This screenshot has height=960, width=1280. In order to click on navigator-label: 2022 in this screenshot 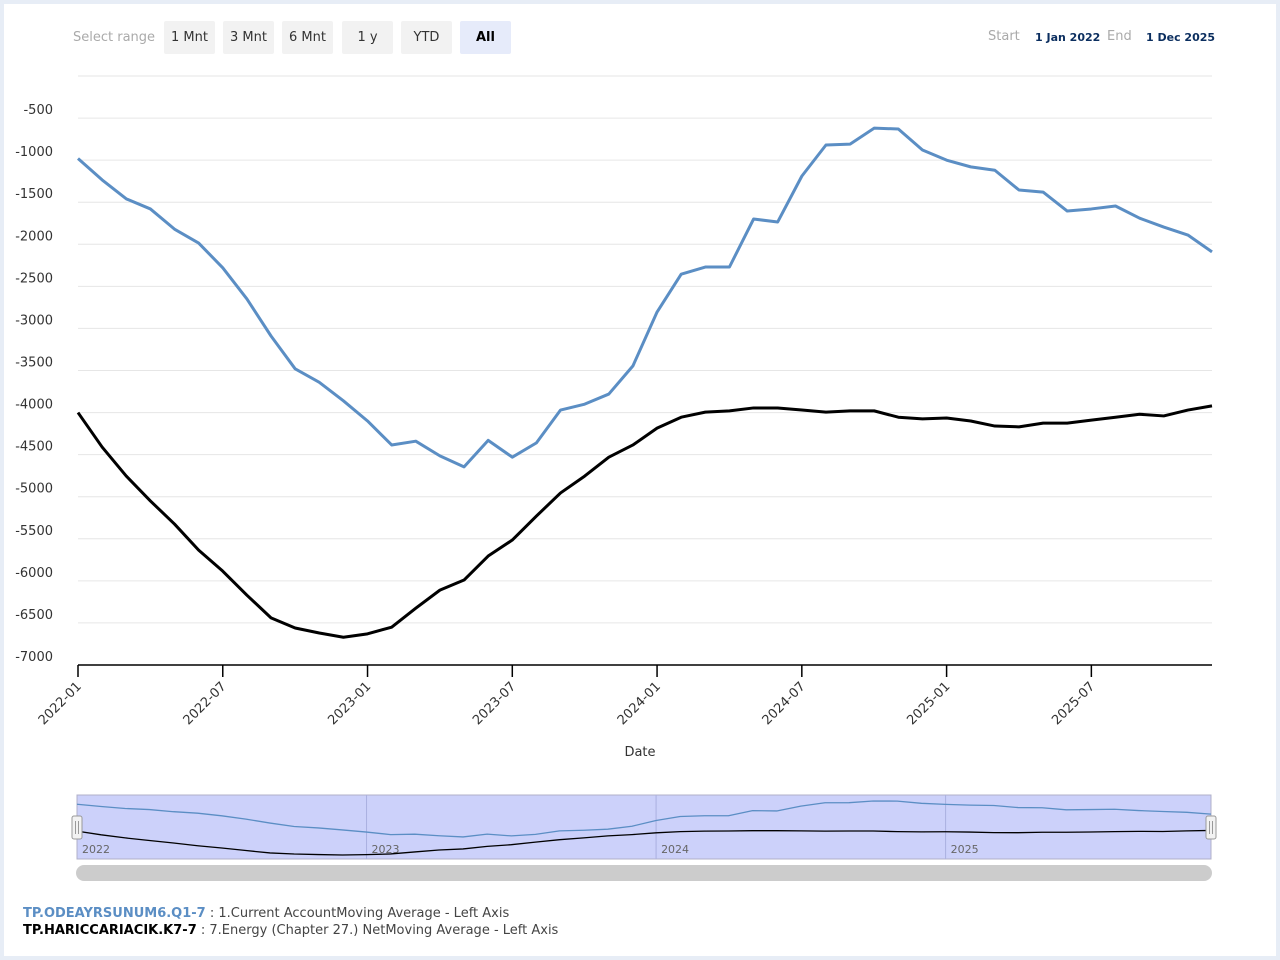, I will do `click(96, 849)`.